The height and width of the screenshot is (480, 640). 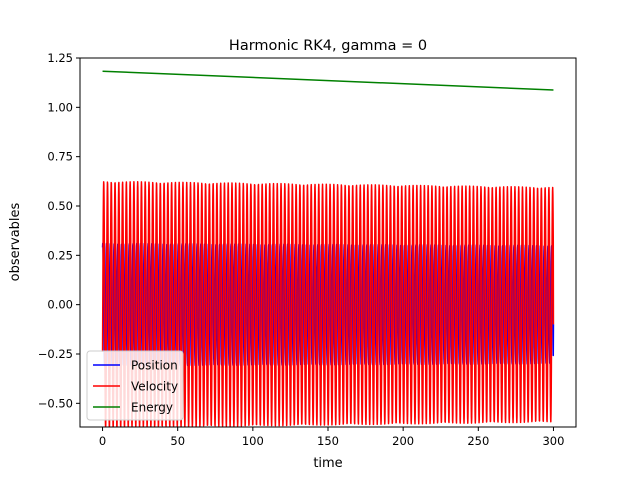 I want to click on x-tick-label: 50, so click(x=177, y=441).